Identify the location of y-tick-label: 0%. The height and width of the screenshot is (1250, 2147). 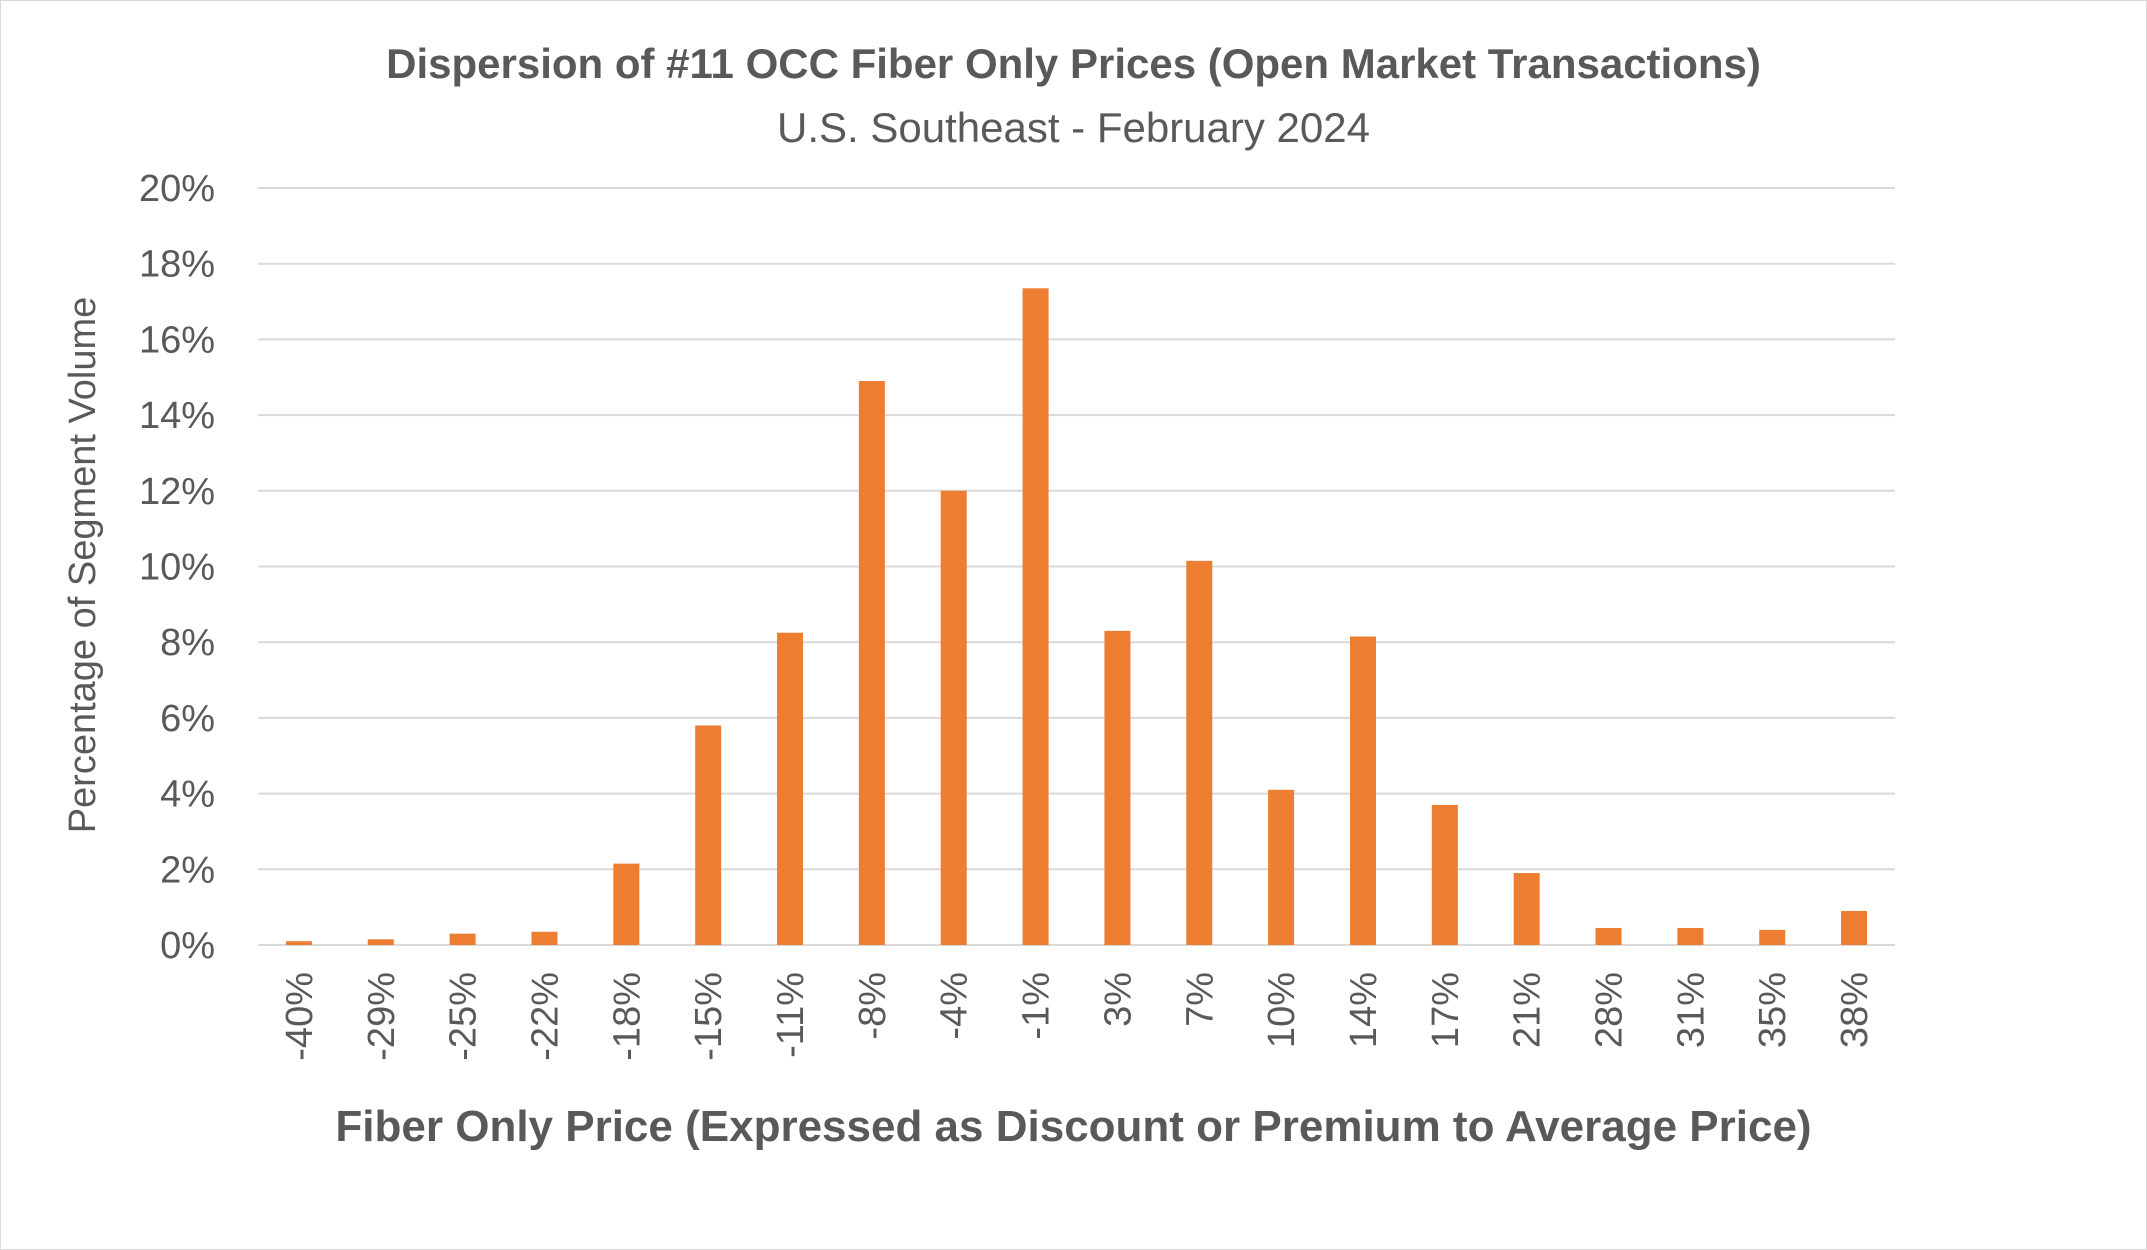
(187, 946).